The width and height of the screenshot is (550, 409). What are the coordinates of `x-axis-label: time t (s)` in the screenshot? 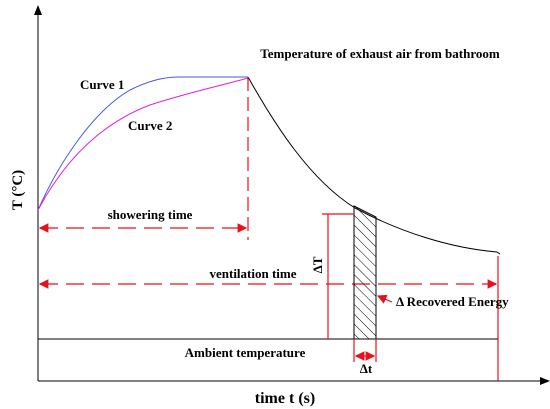 It's located at (285, 398).